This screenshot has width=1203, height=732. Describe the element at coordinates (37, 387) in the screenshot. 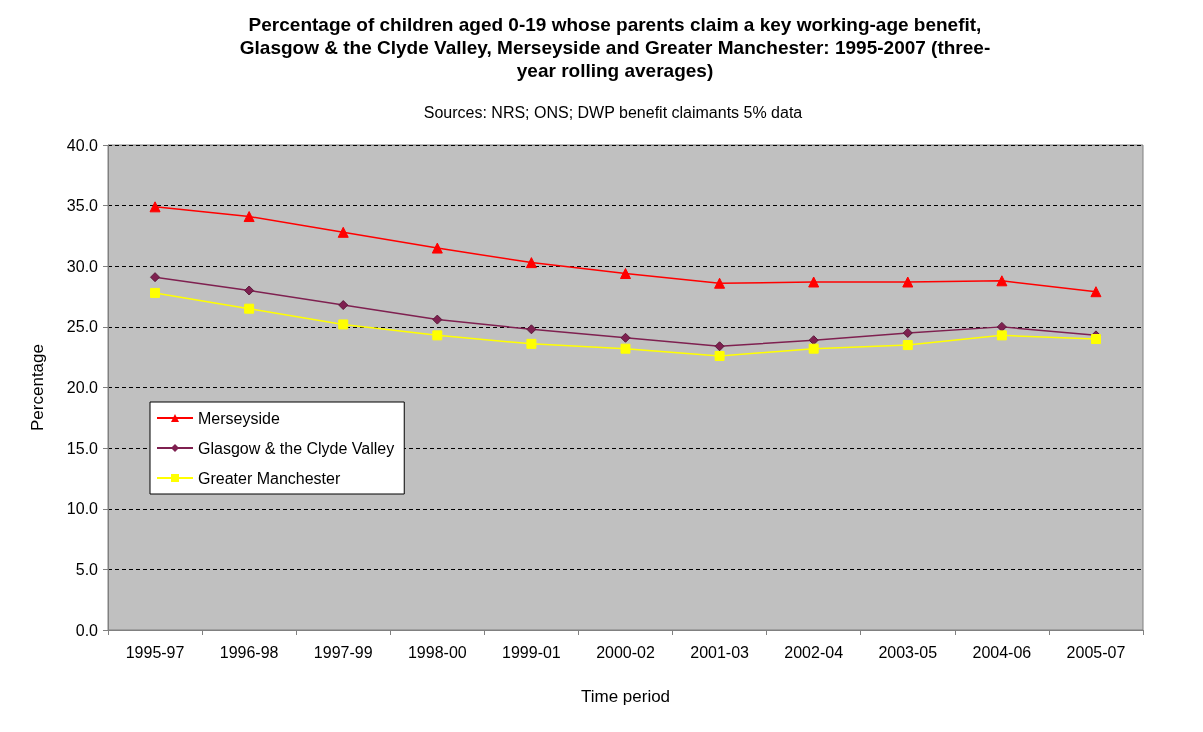

I see `y-axis-title: Percentage` at that location.